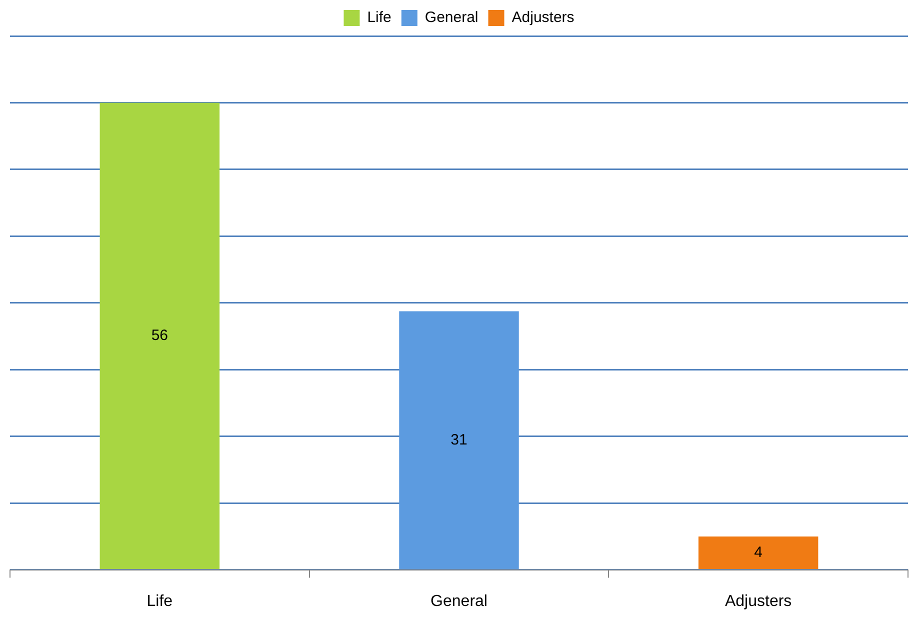  What do you see at coordinates (459, 439) in the screenshot?
I see `data-label: 31` at bounding box center [459, 439].